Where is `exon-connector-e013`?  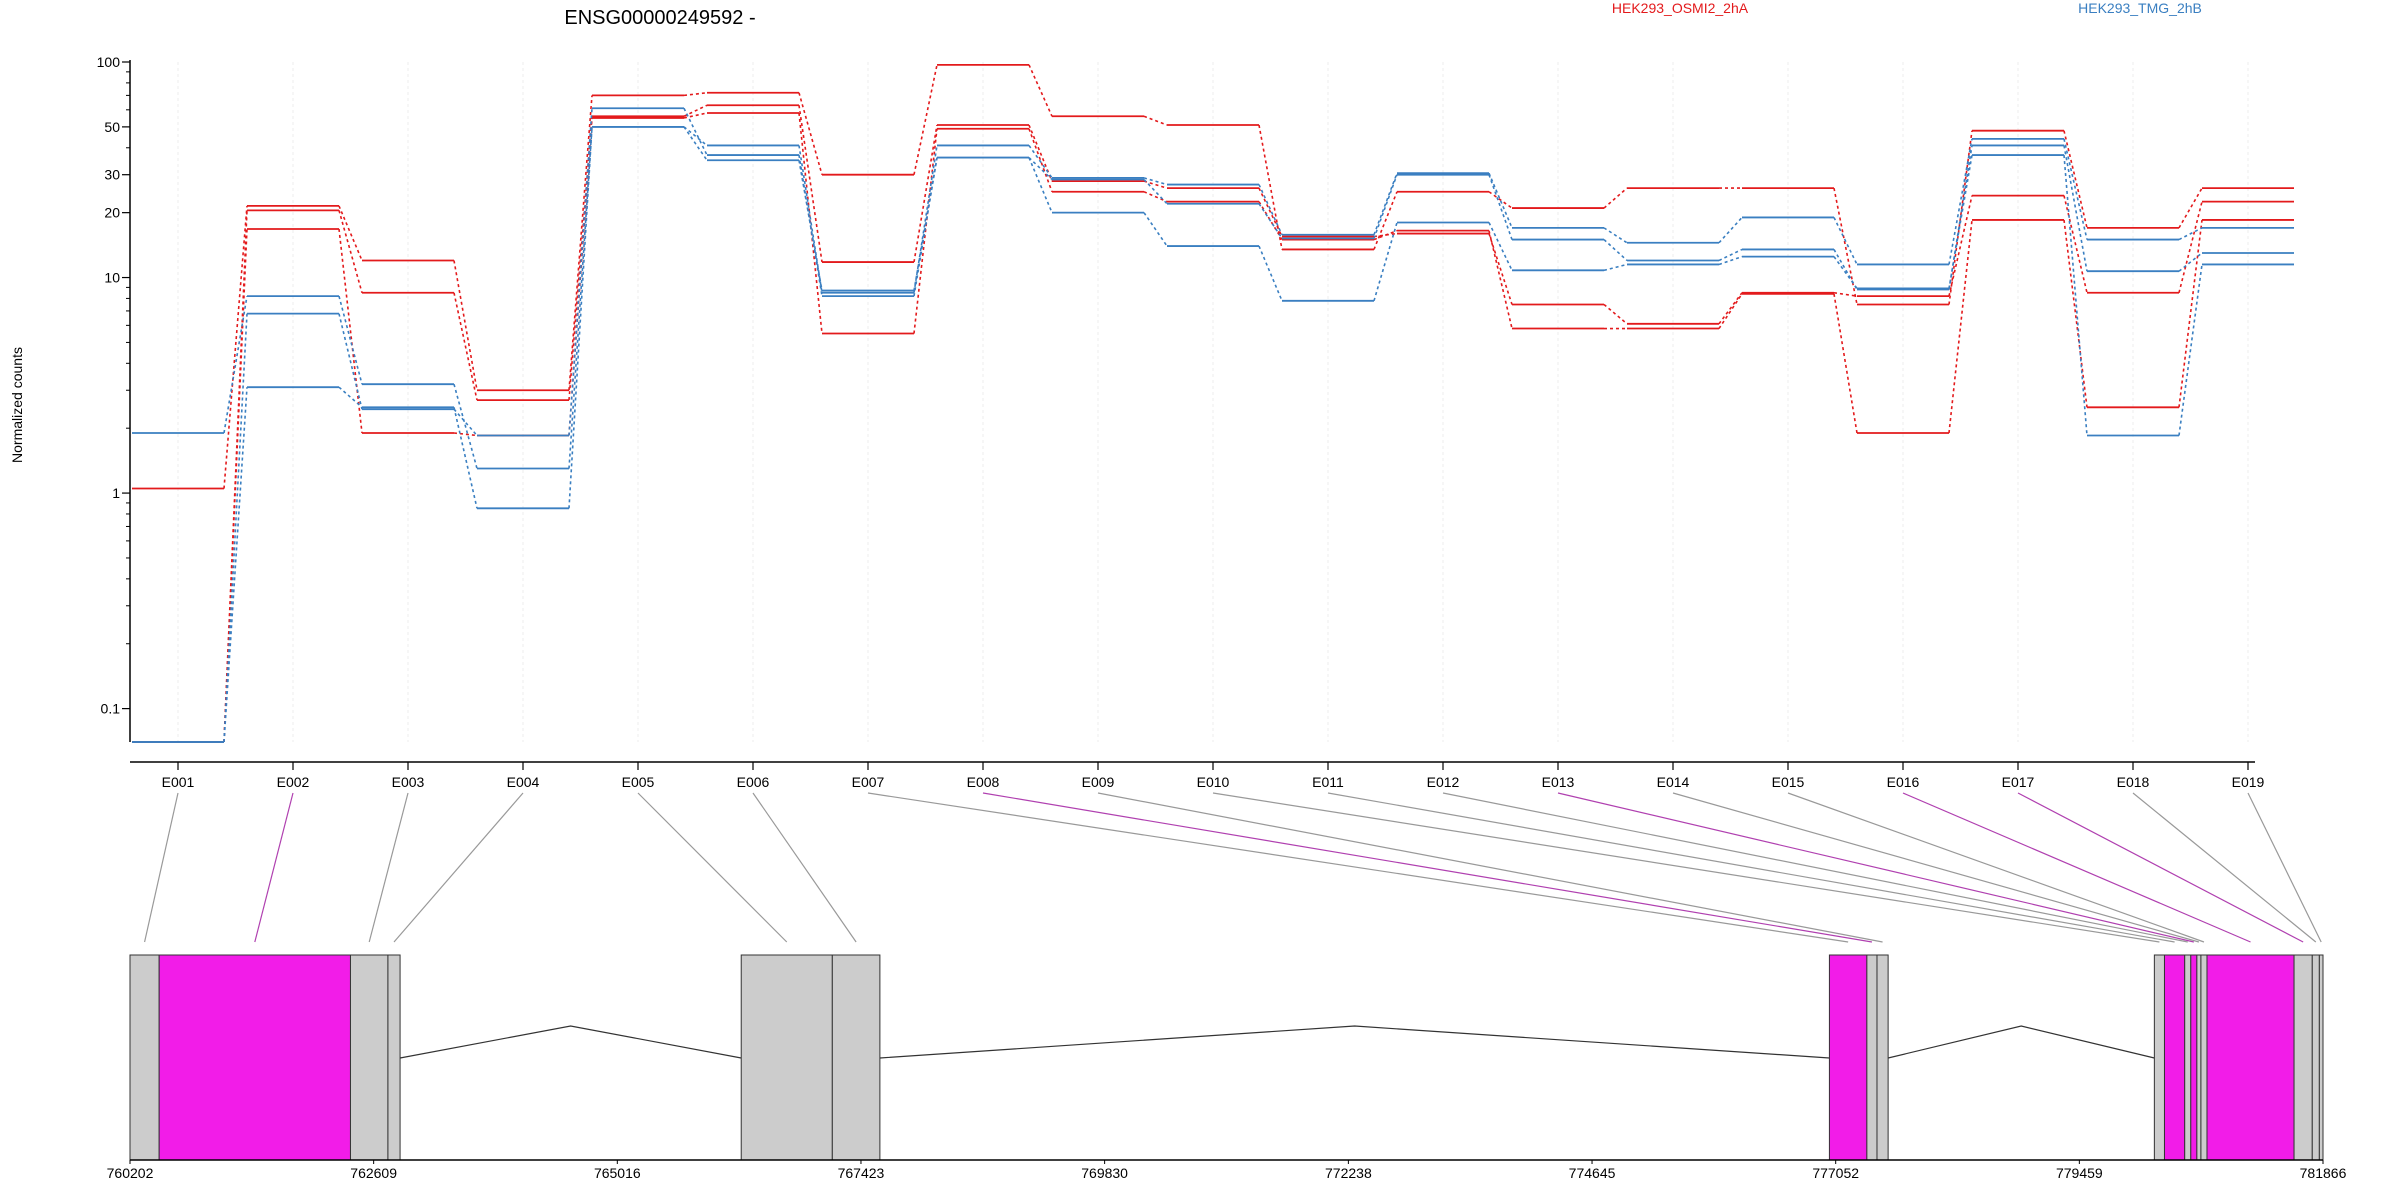 exon-connector-e013 is located at coordinates (1875, 867).